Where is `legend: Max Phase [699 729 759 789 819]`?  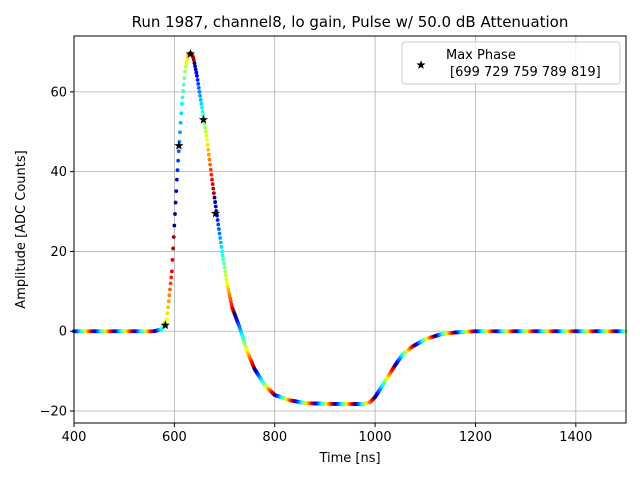
legend: Max Phase [699 729 759 789 819] is located at coordinates (511, 63).